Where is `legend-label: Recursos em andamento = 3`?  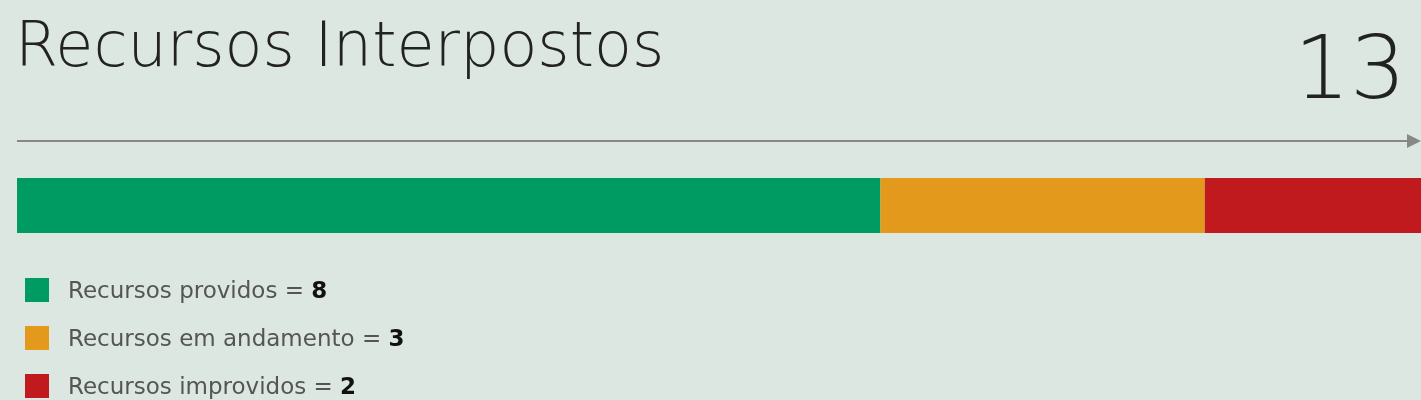
legend-label: Recursos em andamento = 3 is located at coordinates (236, 338).